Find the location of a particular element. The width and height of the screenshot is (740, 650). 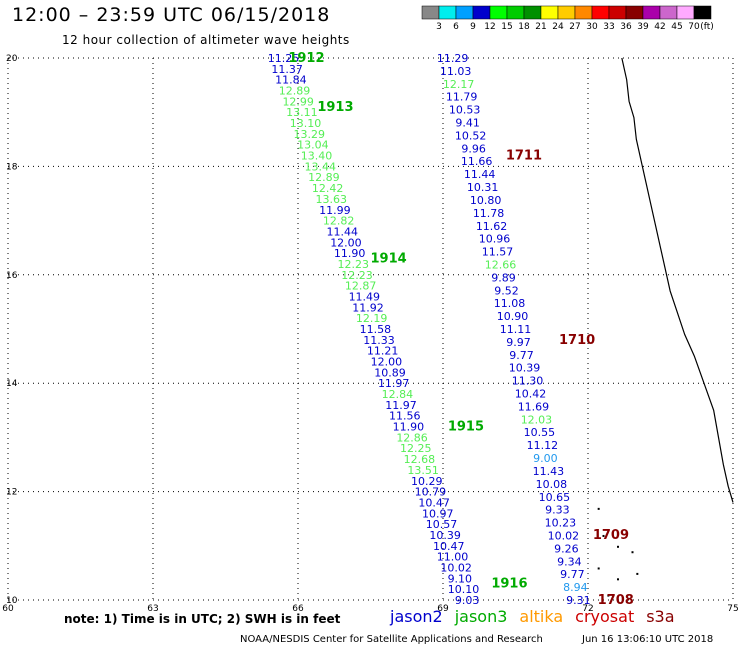

pass-number-label: 1912 is located at coordinates (306, 58).